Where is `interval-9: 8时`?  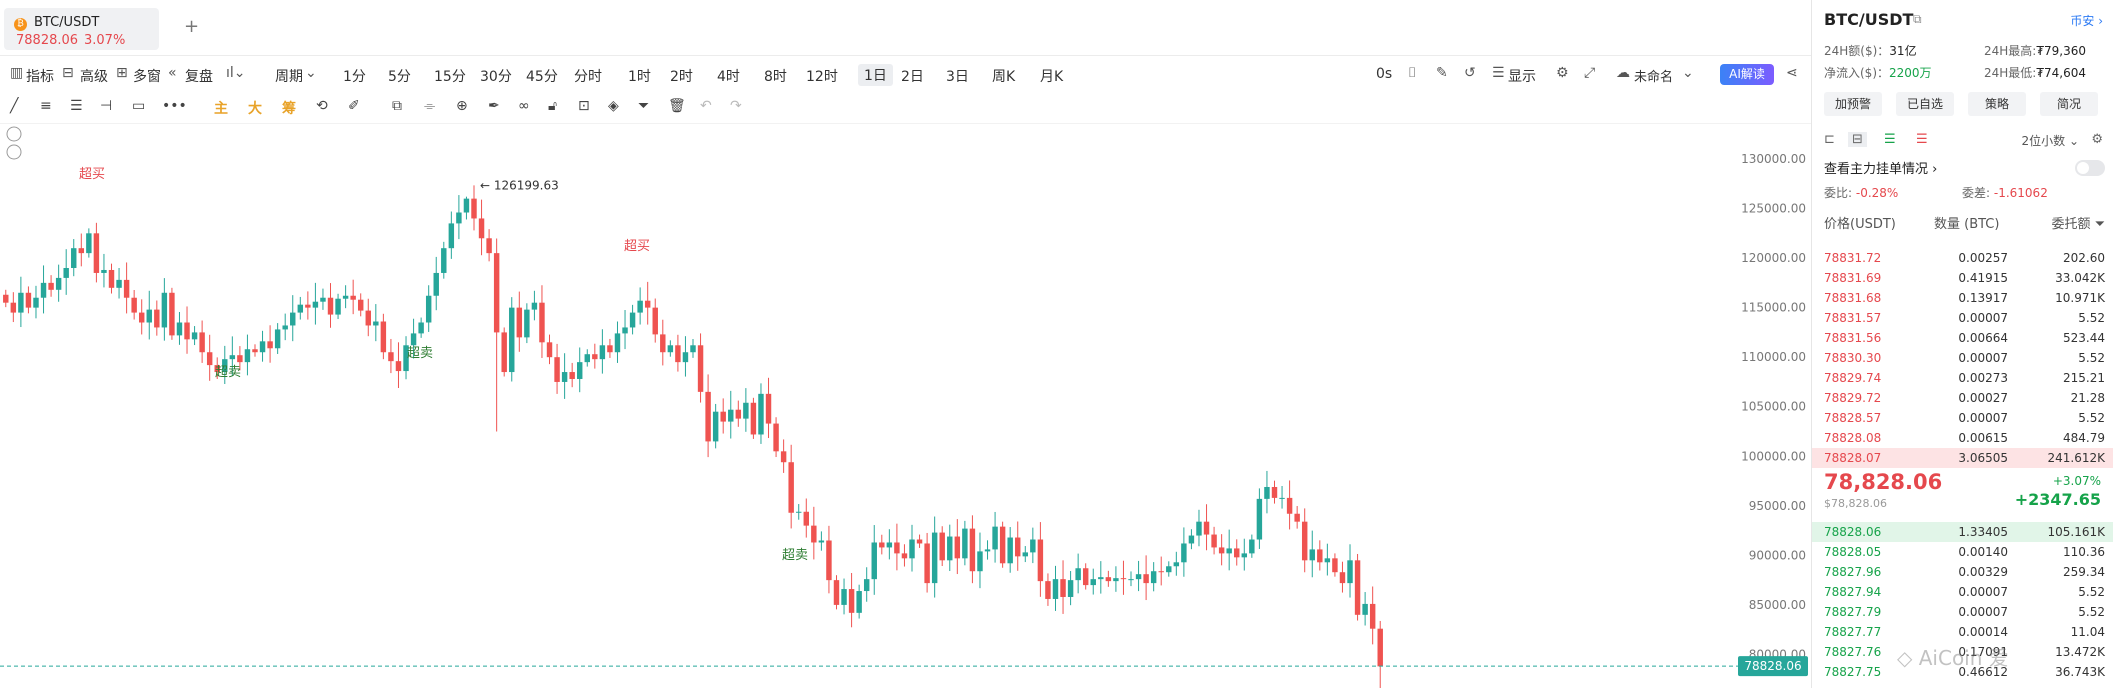 interval-9: 8时 is located at coordinates (775, 77).